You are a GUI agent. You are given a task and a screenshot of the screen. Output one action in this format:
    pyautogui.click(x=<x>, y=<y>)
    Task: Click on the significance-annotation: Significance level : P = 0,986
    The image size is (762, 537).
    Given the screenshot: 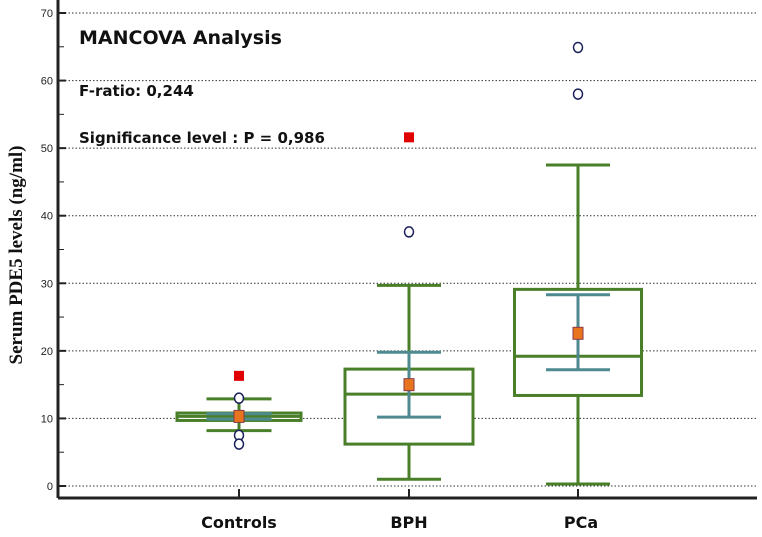 What is the action you would take?
    pyautogui.click(x=202, y=138)
    